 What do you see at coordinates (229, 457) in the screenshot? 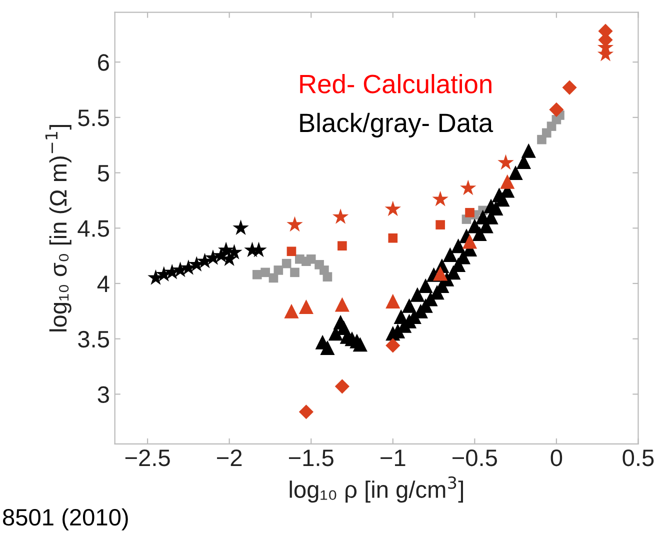
I see `x-tick-label: −2` at bounding box center [229, 457].